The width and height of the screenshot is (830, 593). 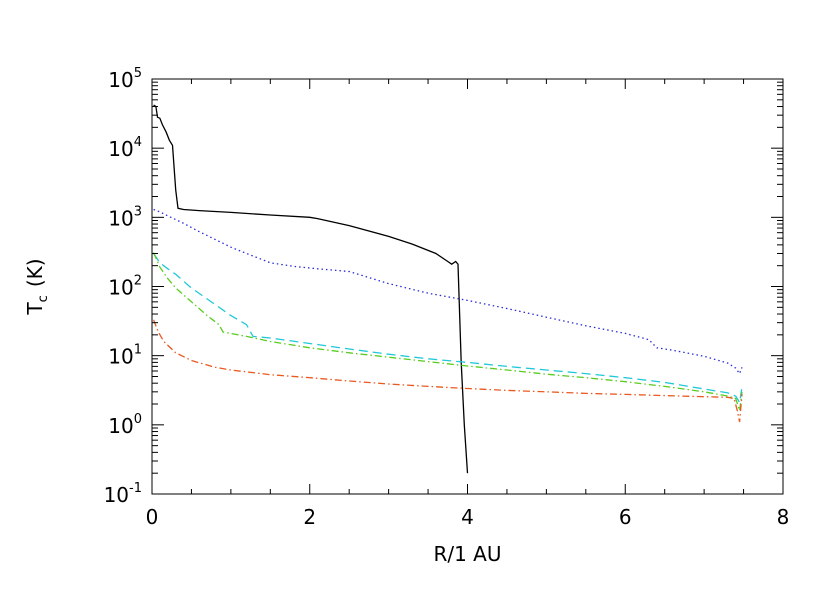 I want to click on y-tick-label: 10⁰, so click(x=125, y=425).